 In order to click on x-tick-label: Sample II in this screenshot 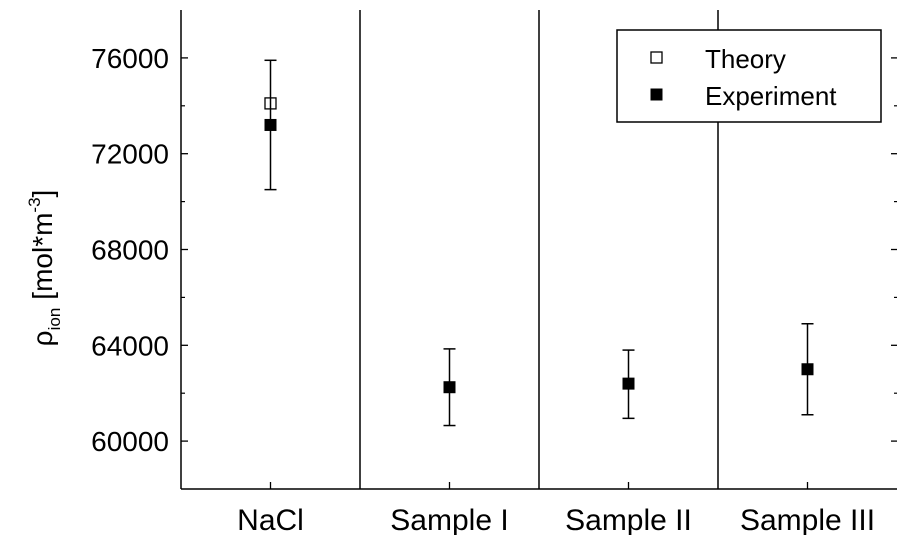, I will do `click(628, 519)`.